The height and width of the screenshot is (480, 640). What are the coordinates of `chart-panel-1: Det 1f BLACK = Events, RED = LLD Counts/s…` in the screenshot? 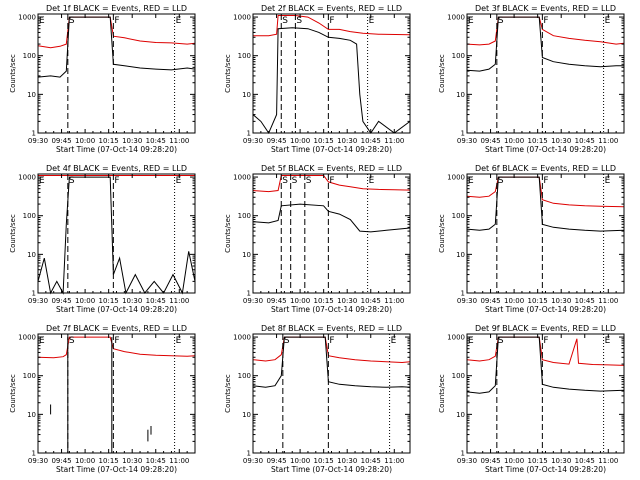 It's located at (102, 79).